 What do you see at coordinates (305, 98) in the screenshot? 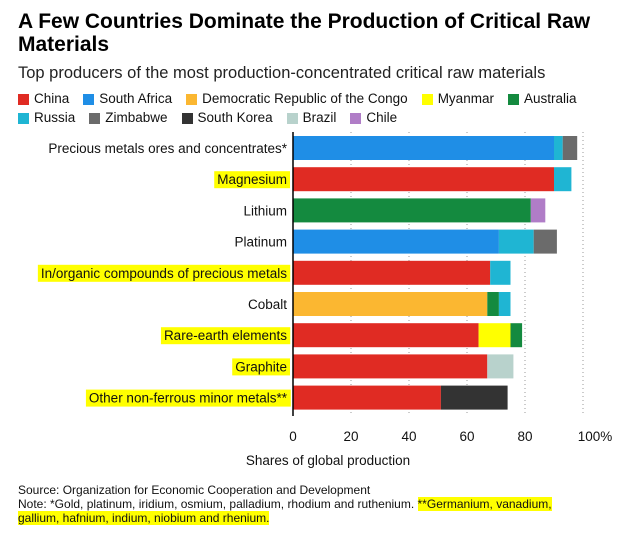
I see `legend-label: Democratic Republic of the Congo` at bounding box center [305, 98].